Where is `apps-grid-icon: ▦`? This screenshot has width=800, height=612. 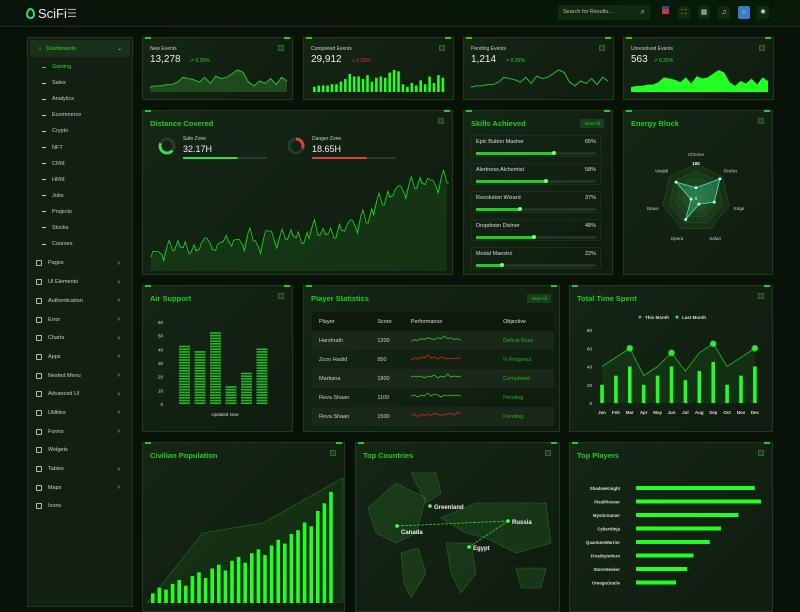 apps-grid-icon: ▦ is located at coordinates (704, 12).